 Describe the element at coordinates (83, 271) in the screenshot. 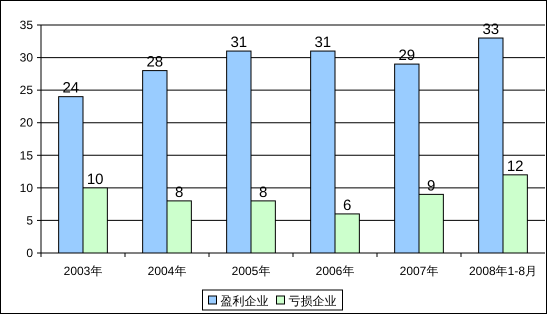

I see `x-tick-label: 2003年` at that location.